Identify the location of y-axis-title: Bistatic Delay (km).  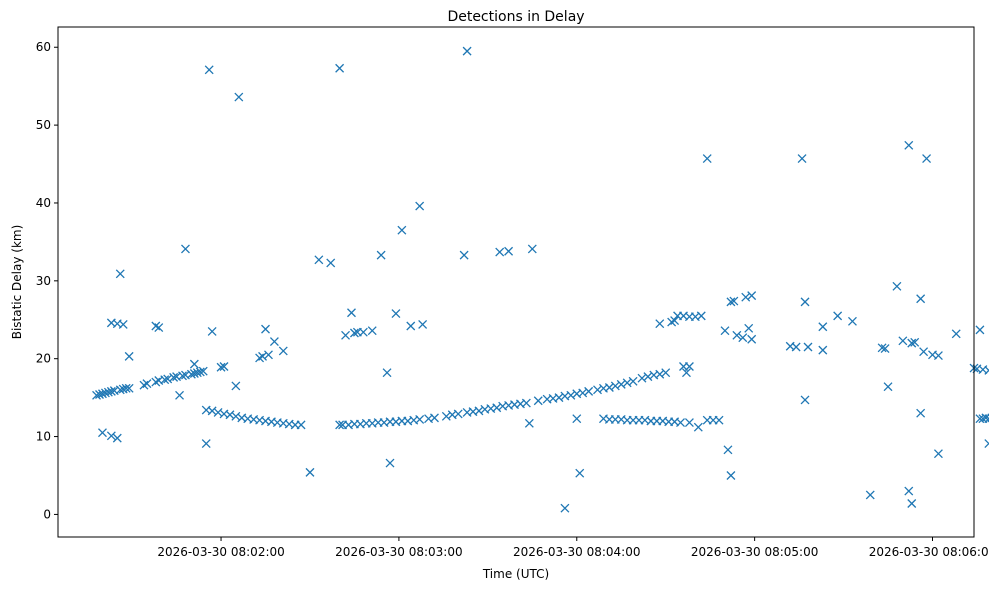
(17, 282).